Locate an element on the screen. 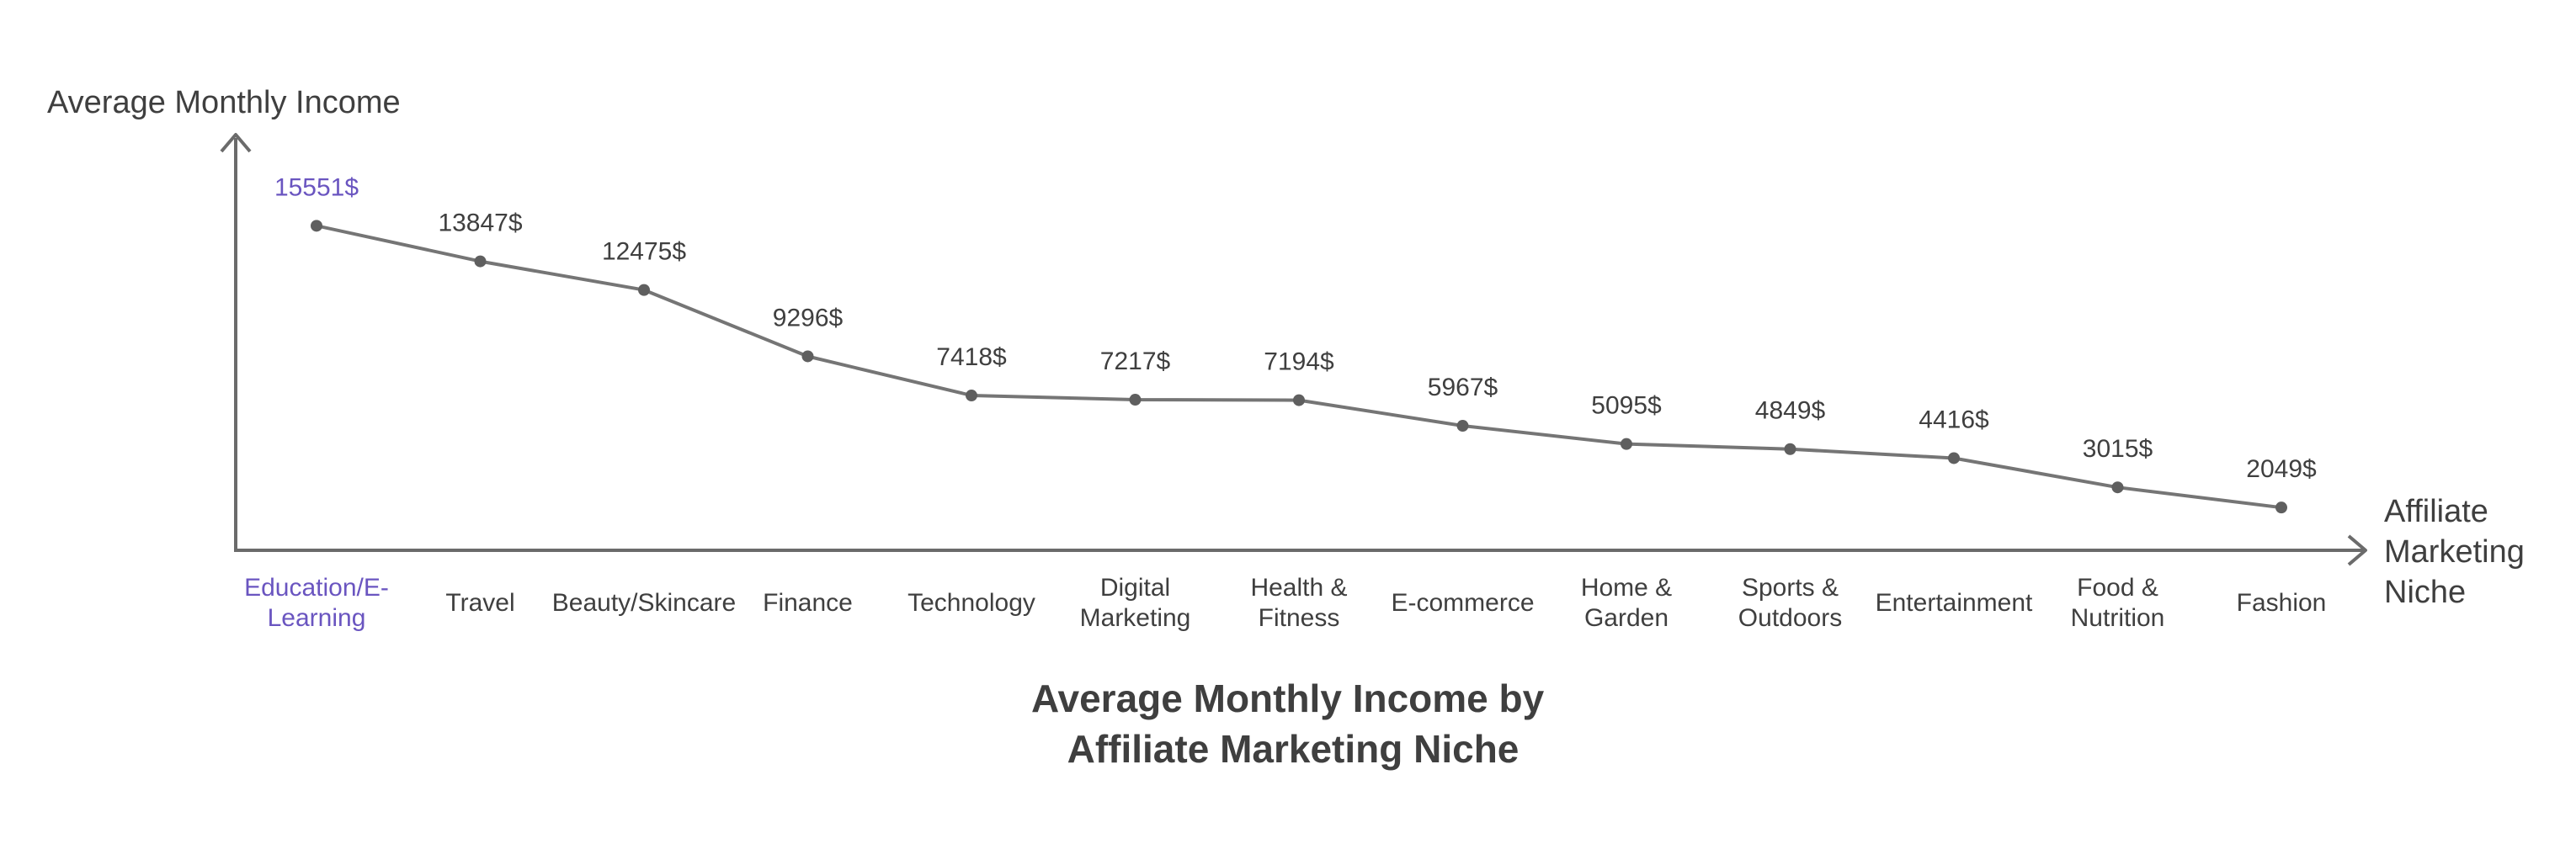  x-tick-label: Digital Marketing is located at coordinates (1135, 603).